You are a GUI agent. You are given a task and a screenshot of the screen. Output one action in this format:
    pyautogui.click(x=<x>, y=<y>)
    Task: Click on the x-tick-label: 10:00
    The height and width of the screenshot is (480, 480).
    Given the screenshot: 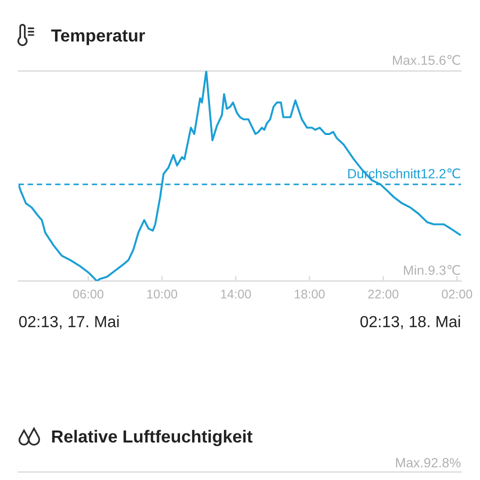 What is the action you would take?
    pyautogui.click(x=162, y=294)
    